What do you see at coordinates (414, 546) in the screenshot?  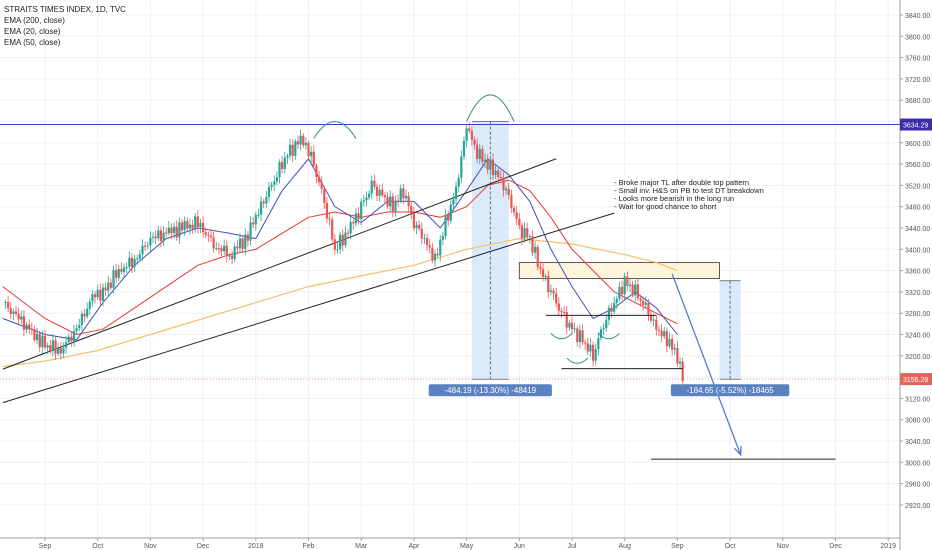 I see `x-tick-label: Apr` at bounding box center [414, 546].